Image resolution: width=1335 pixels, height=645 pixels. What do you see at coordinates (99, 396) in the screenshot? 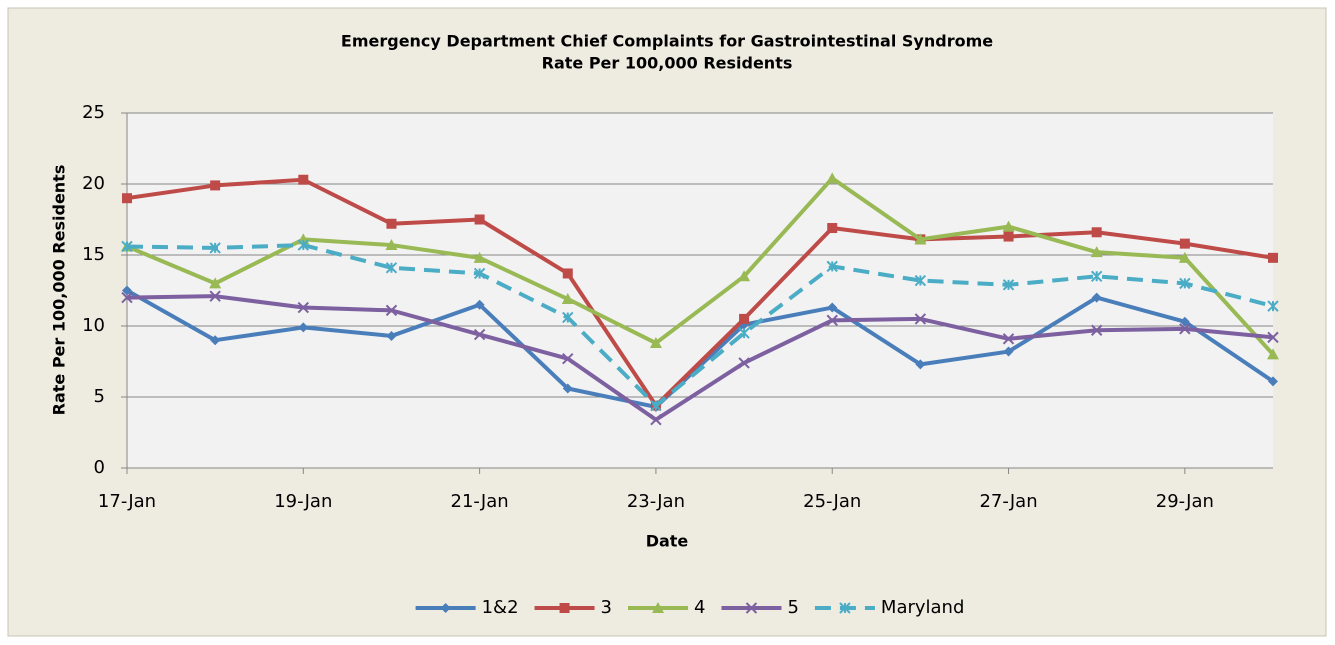
I see `y-tick-label: 5` at bounding box center [99, 396].